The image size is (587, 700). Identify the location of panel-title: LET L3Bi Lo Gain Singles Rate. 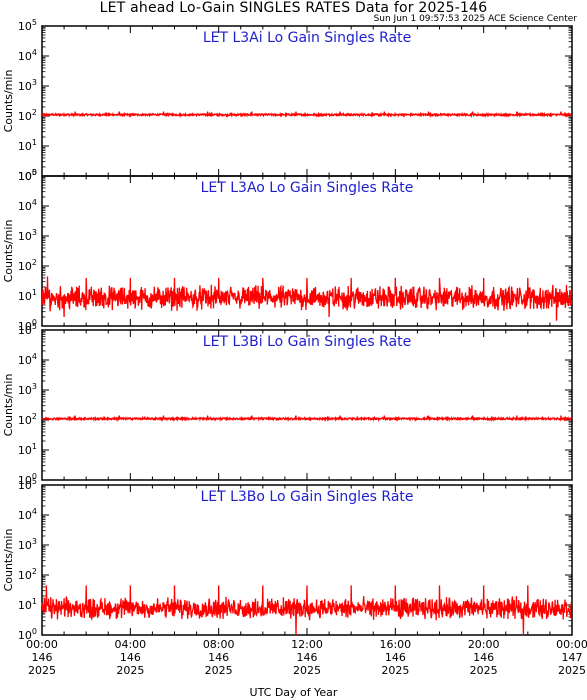
(307, 342).